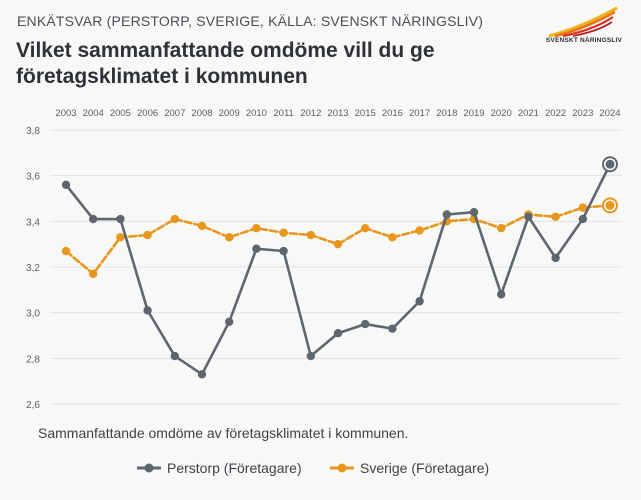 The width and height of the screenshot is (641, 500). I want to click on x-tick-label-2008: 2008, so click(201, 113).